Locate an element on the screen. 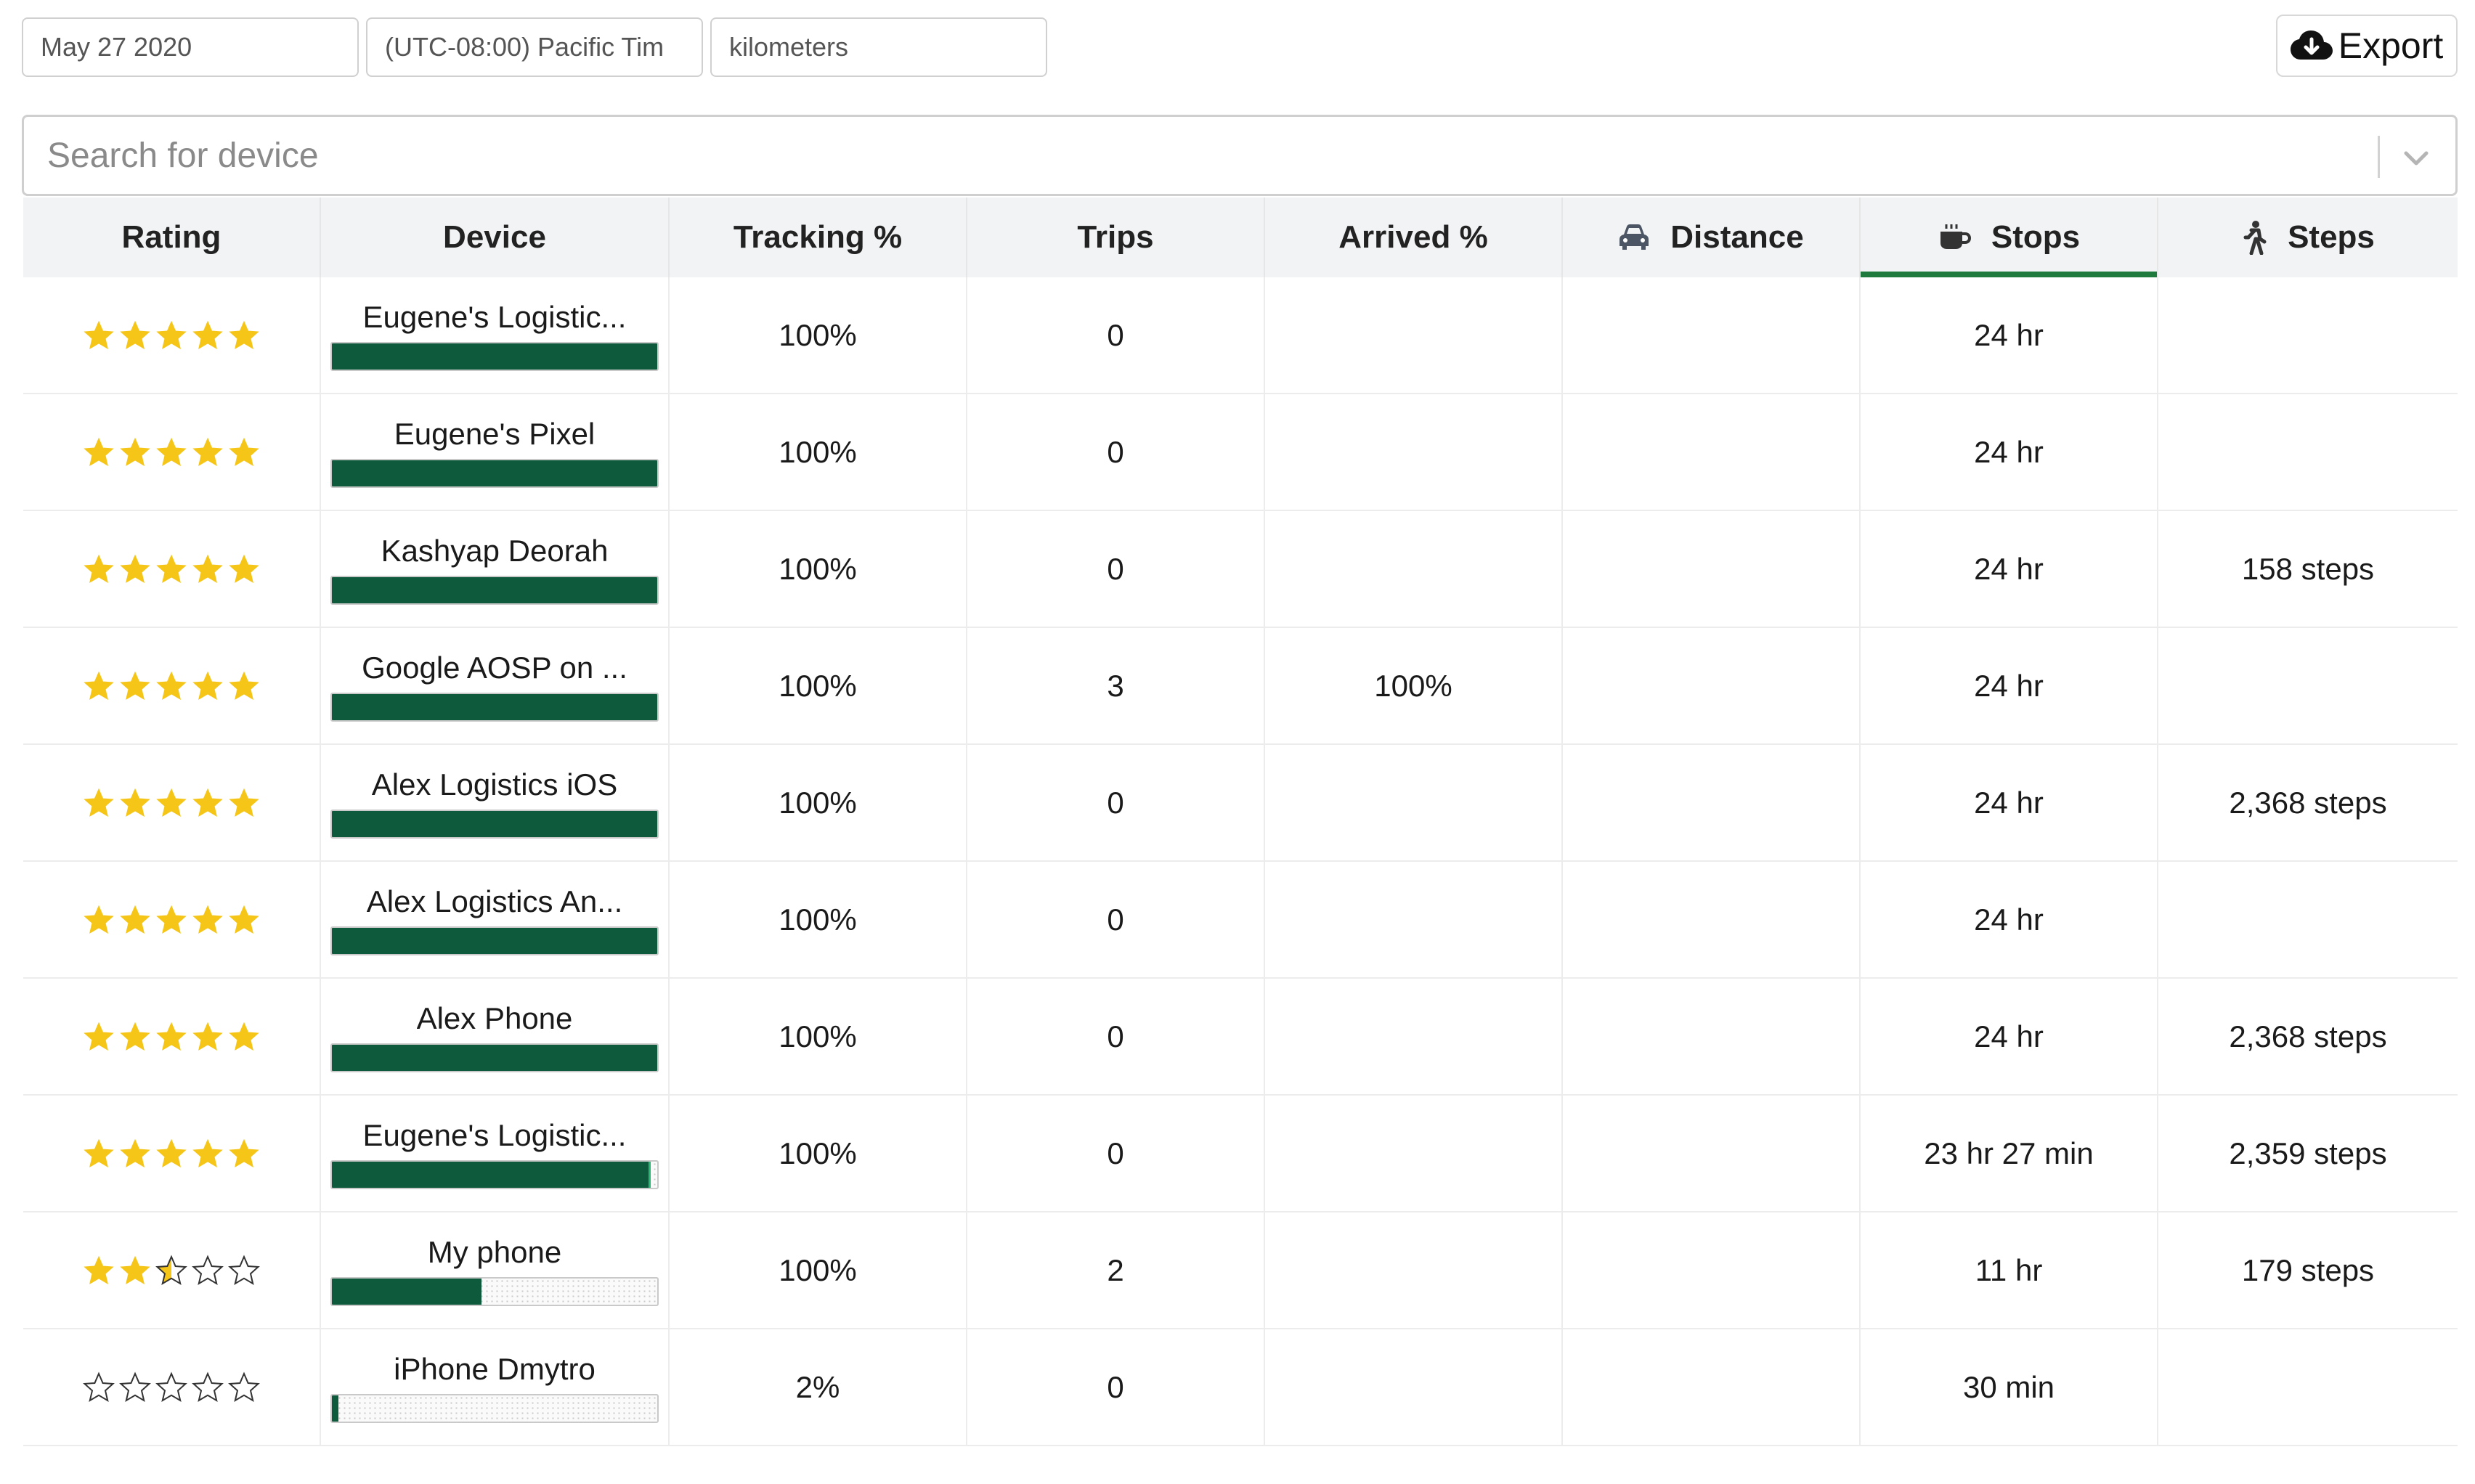  timezone-select: (UTC-08:00) Pacific Tim is located at coordinates (534, 47).